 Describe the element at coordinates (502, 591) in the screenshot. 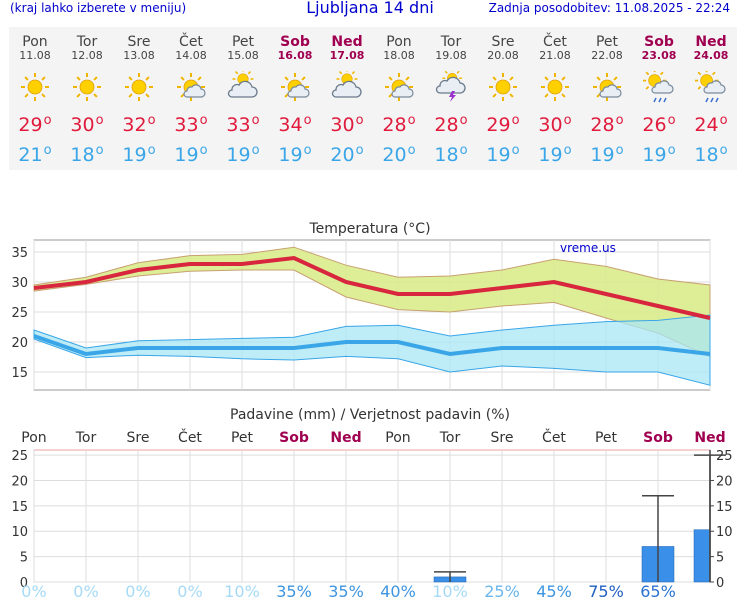

I see `precip-probability: 25%` at that location.